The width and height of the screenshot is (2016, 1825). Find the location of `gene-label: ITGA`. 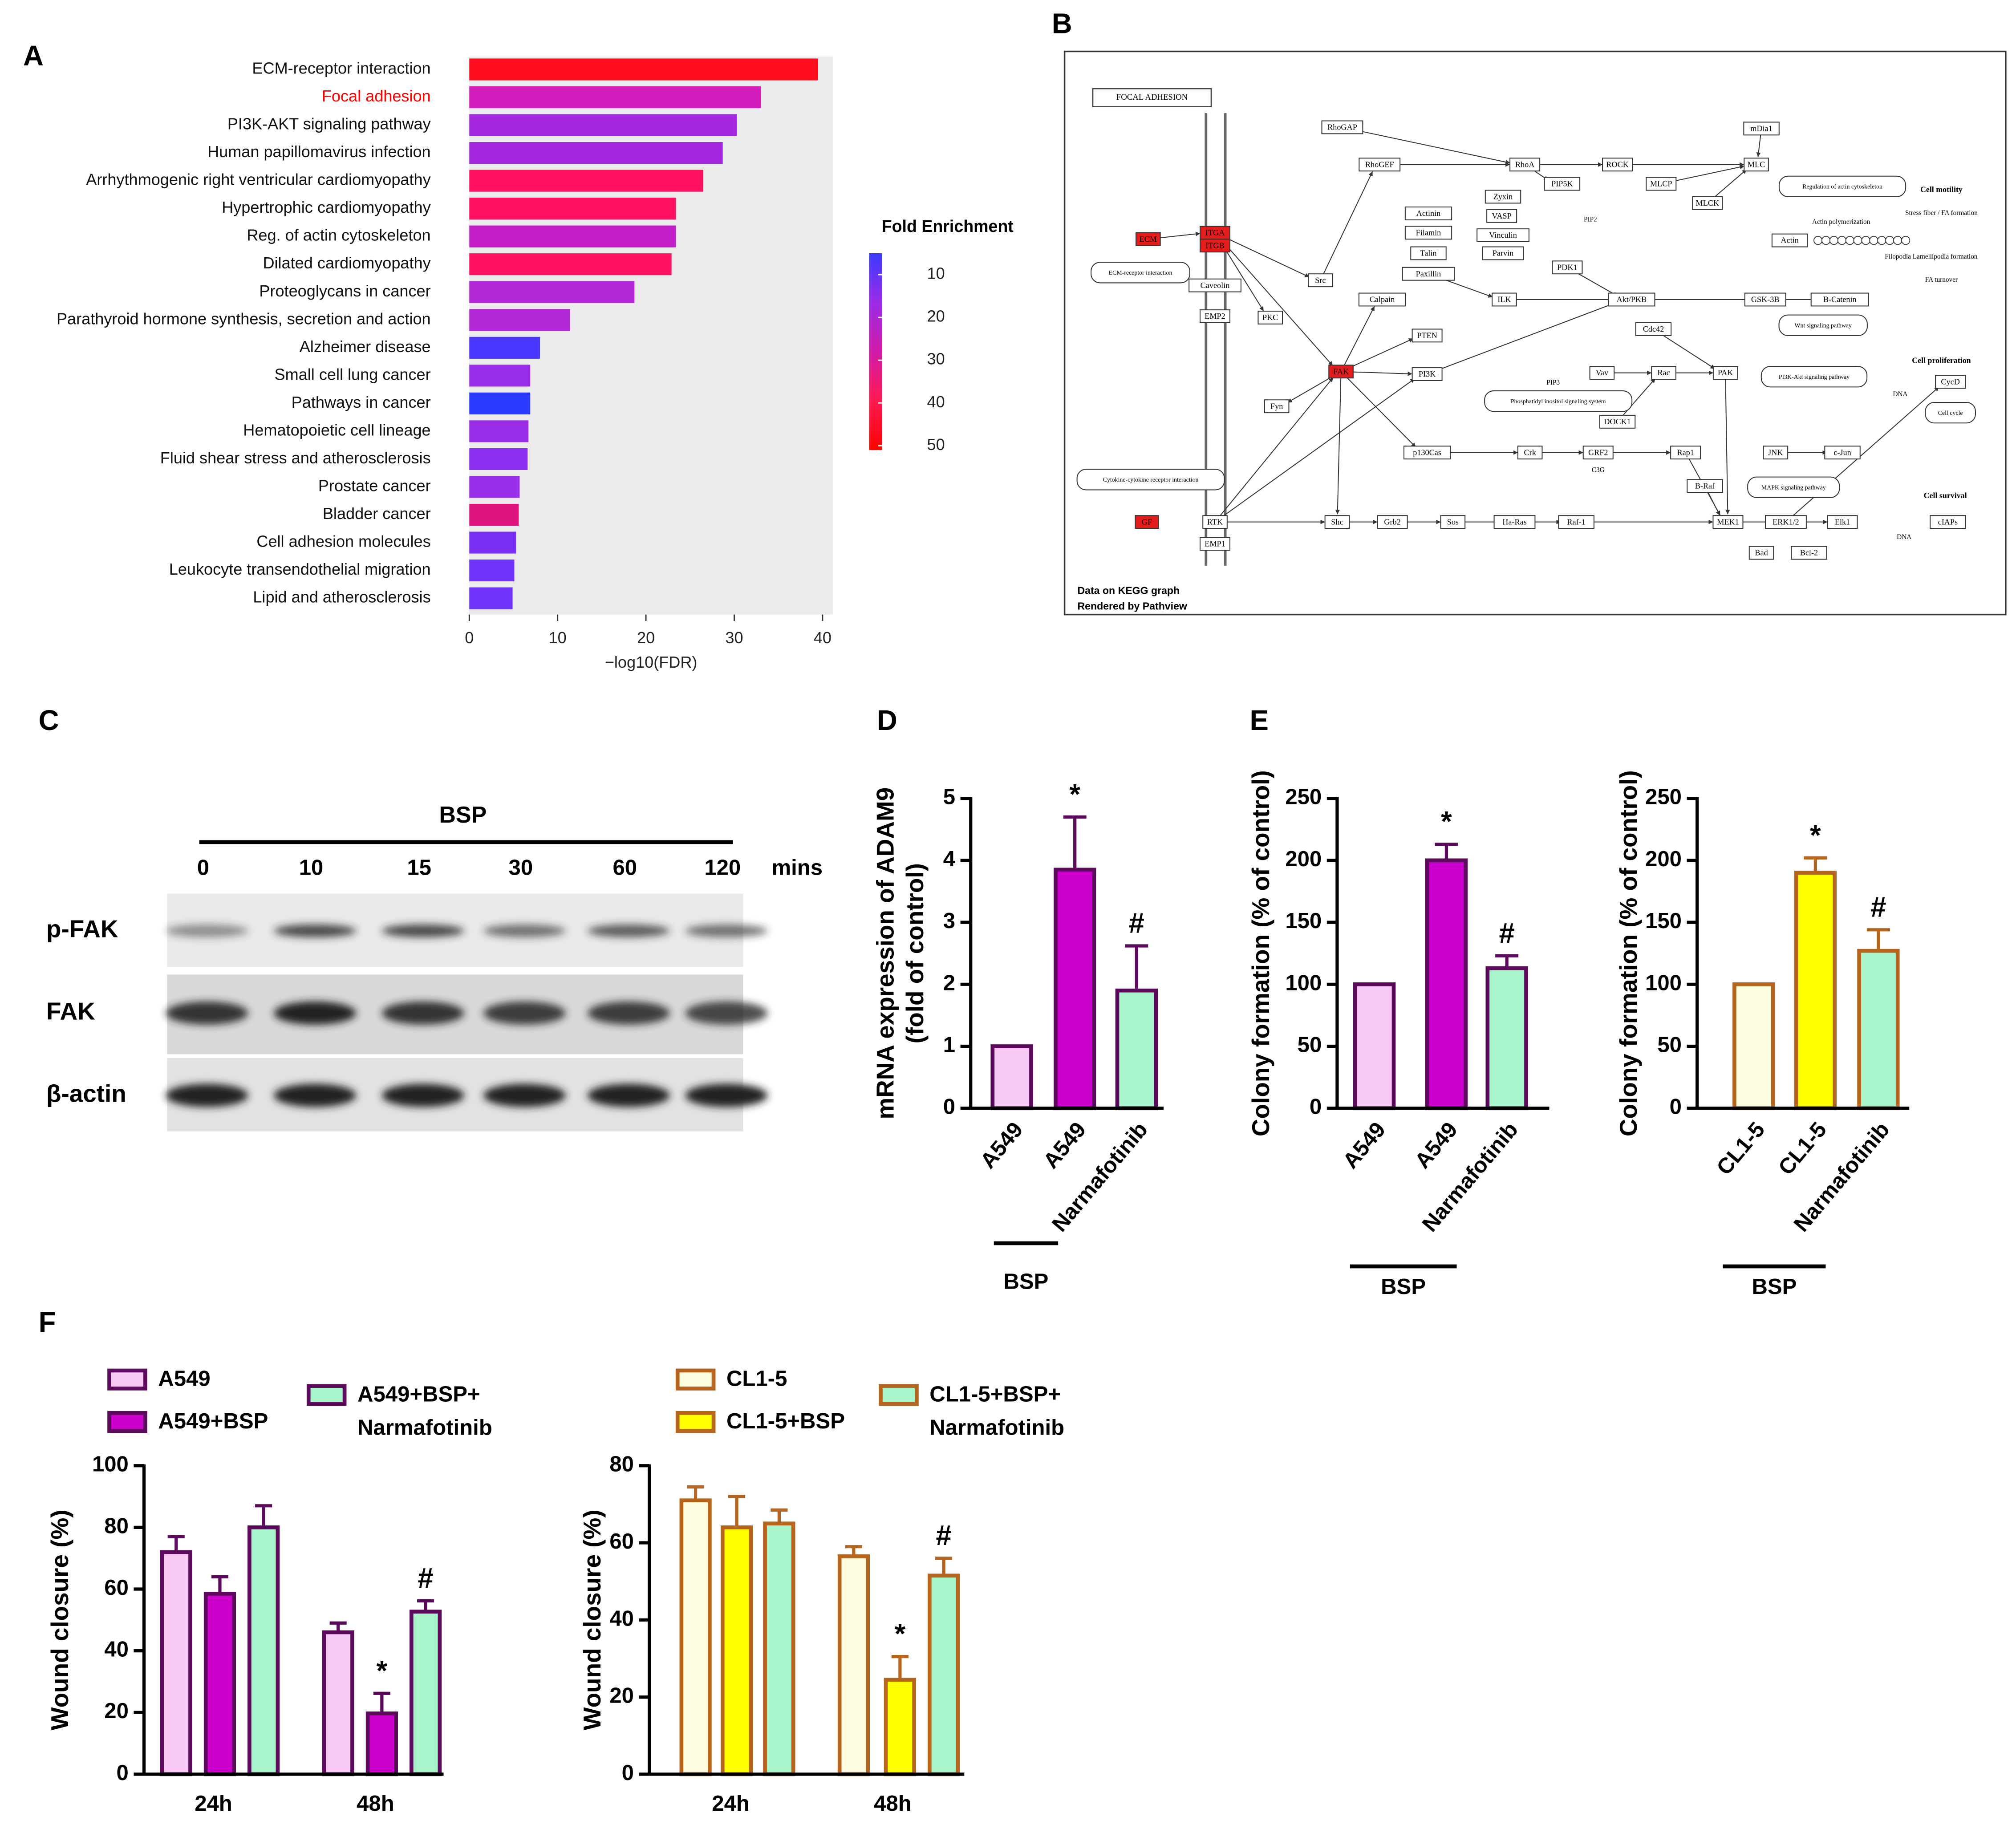

gene-label: ITGA is located at coordinates (1215, 232).